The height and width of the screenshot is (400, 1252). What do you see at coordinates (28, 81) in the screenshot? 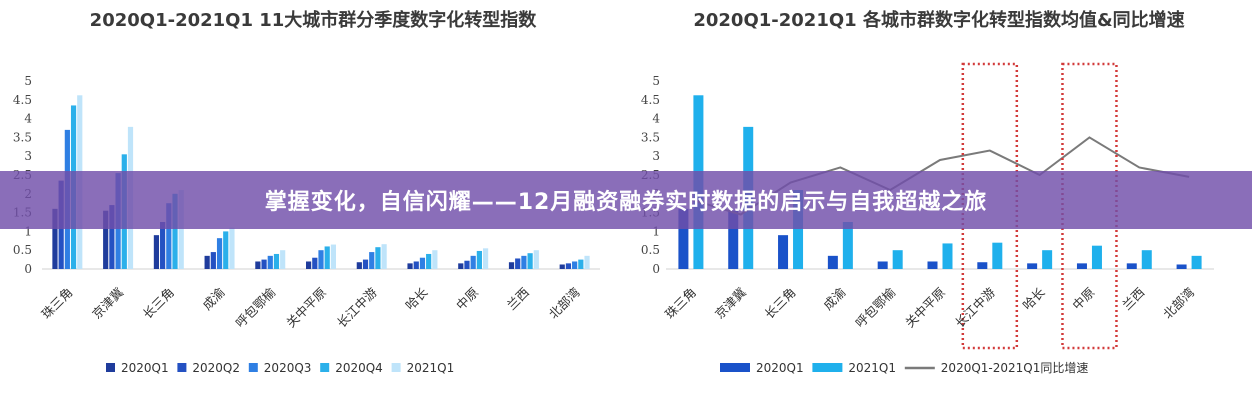
I see `left-y-tick-label: 5` at bounding box center [28, 81].